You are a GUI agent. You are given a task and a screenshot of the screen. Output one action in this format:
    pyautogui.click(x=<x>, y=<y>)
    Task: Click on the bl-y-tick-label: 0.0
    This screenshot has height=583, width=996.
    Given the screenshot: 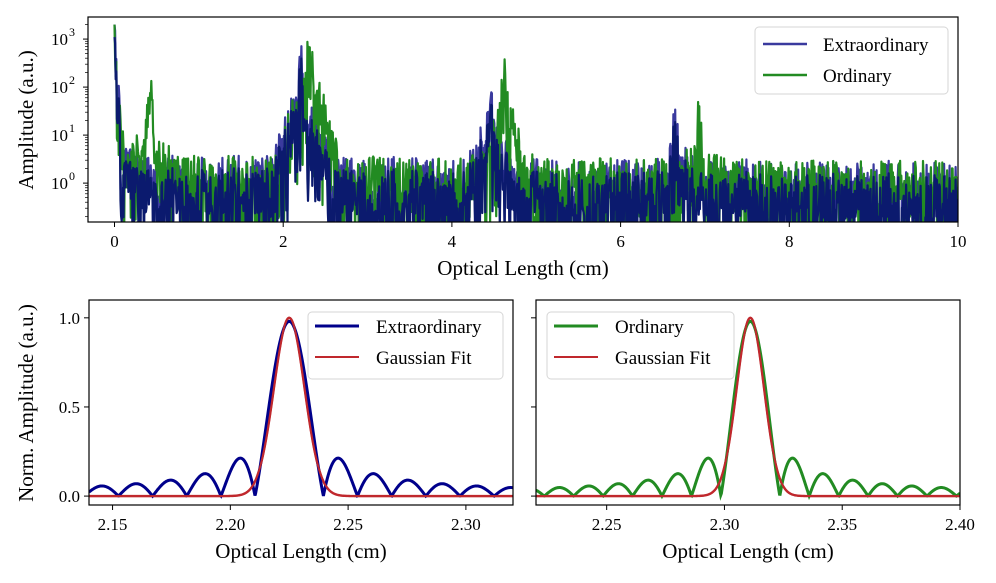 What is the action you would take?
    pyautogui.click(x=69, y=496)
    